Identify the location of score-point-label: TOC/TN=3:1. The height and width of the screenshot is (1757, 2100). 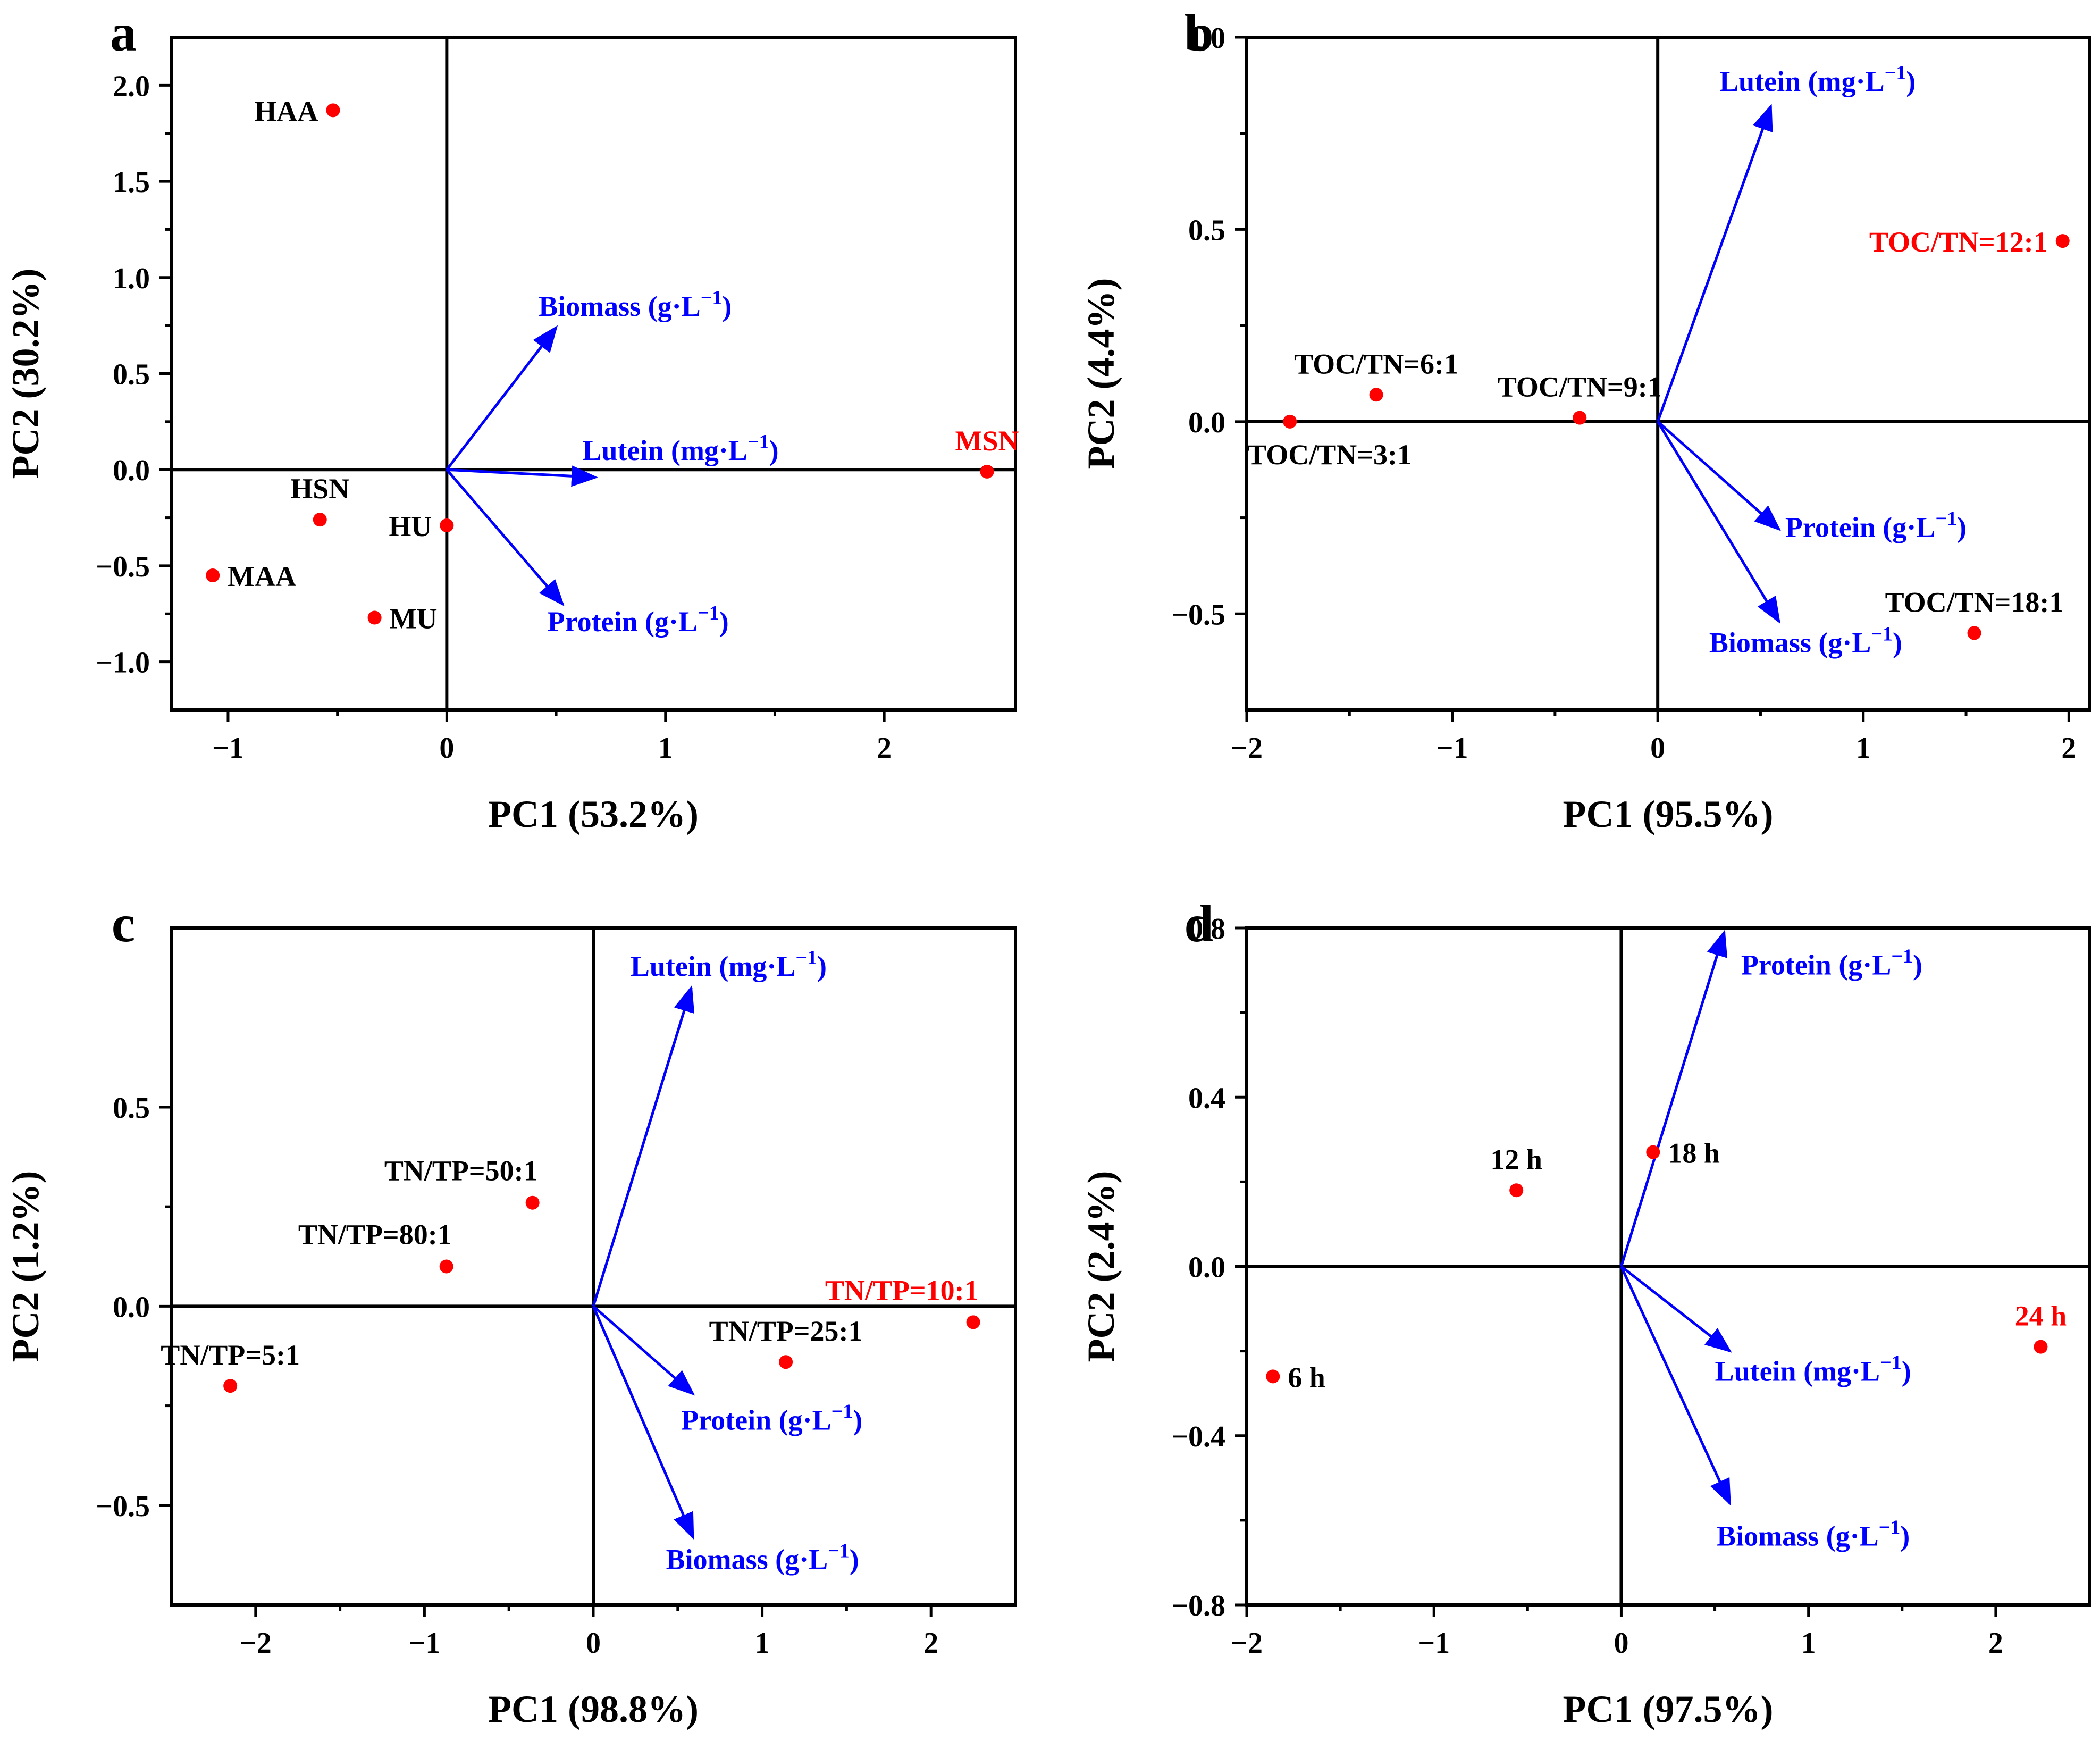
(1329, 455).